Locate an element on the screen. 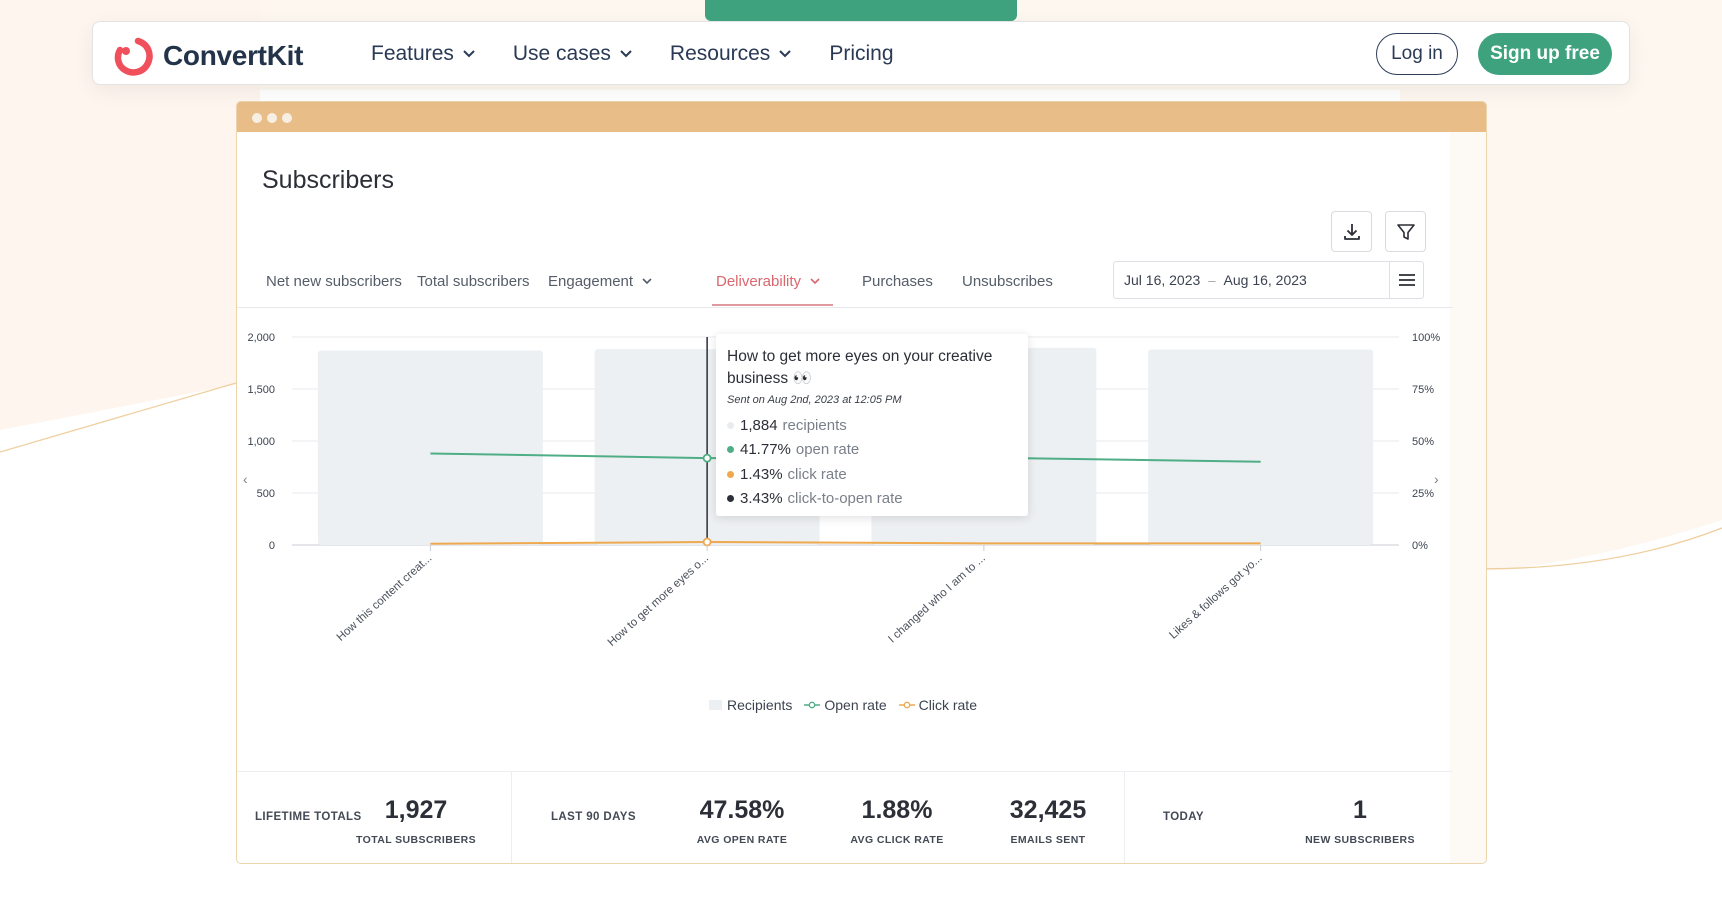 The height and width of the screenshot is (922, 1722). login-button: Log in is located at coordinates (1417, 54).